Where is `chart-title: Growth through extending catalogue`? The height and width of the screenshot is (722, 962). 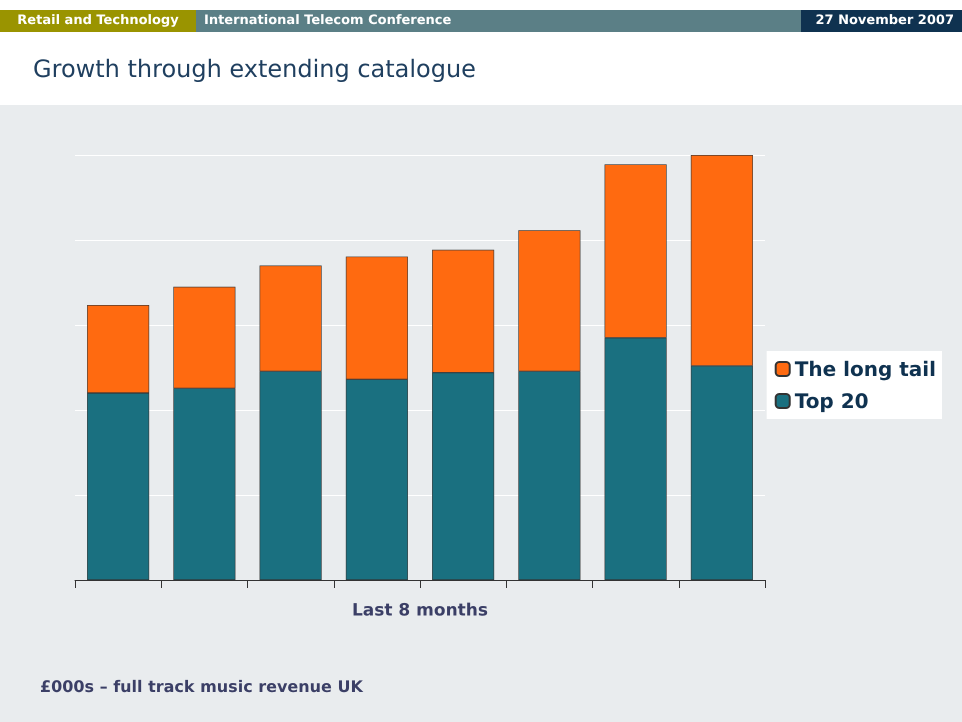 chart-title: Growth through extending catalogue is located at coordinates (254, 69).